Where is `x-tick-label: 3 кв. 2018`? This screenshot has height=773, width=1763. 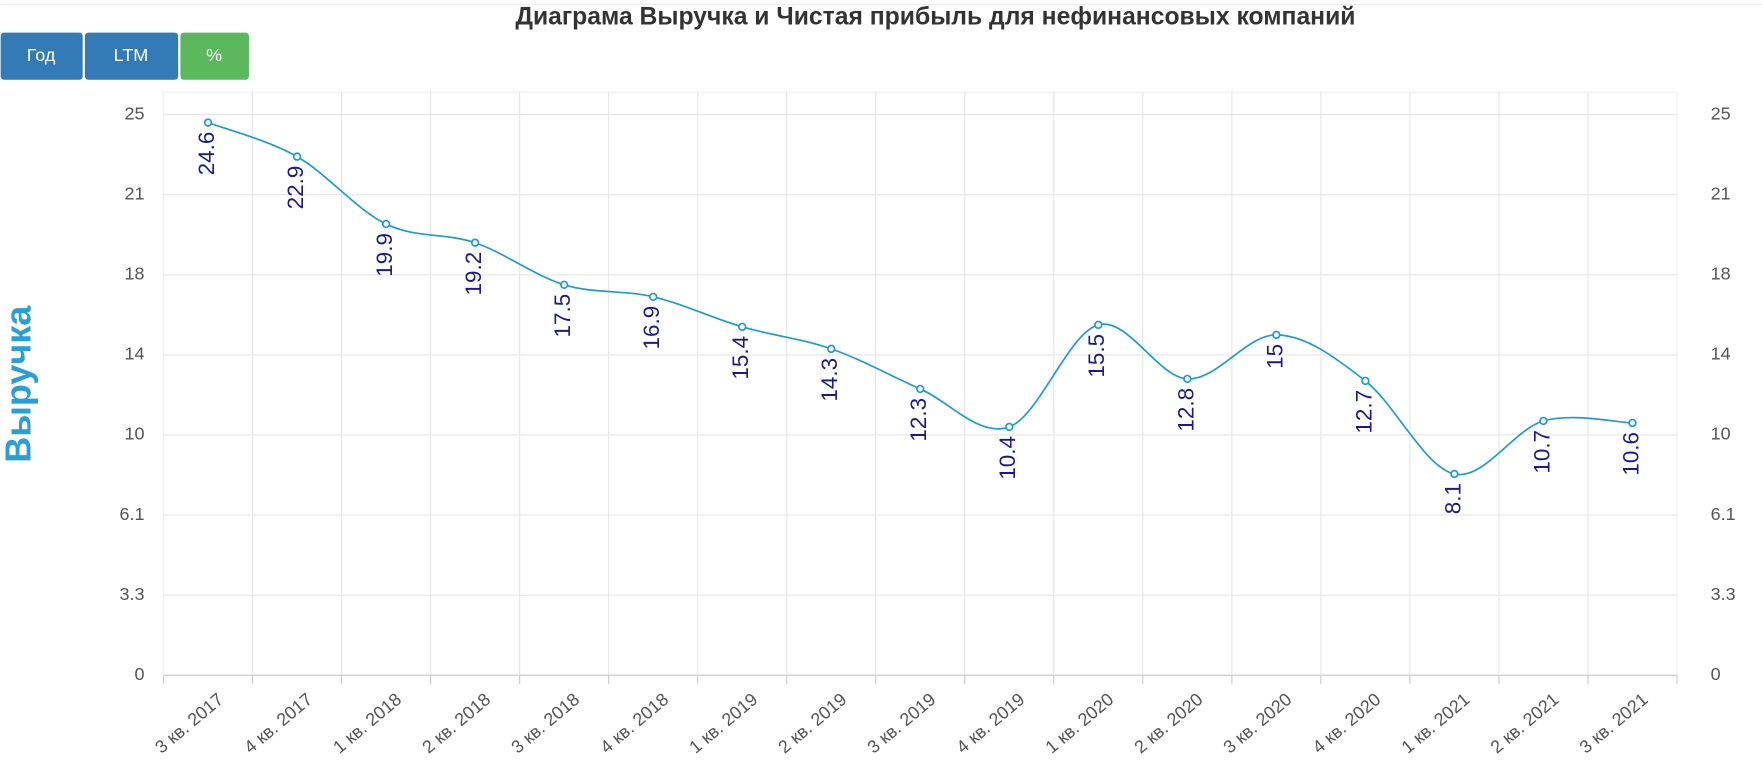 x-tick-label: 3 кв. 2018 is located at coordinates (545, 723).